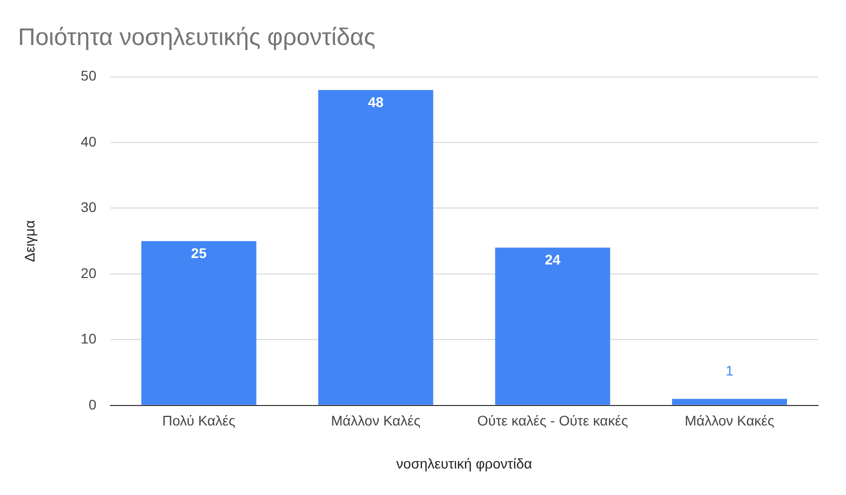 Image resolution: width=846 pixels, height=495 pixels. I want to click on chart-title: Ποιότητα νοσηλευτικής φροντίδας, so click(197, 38).